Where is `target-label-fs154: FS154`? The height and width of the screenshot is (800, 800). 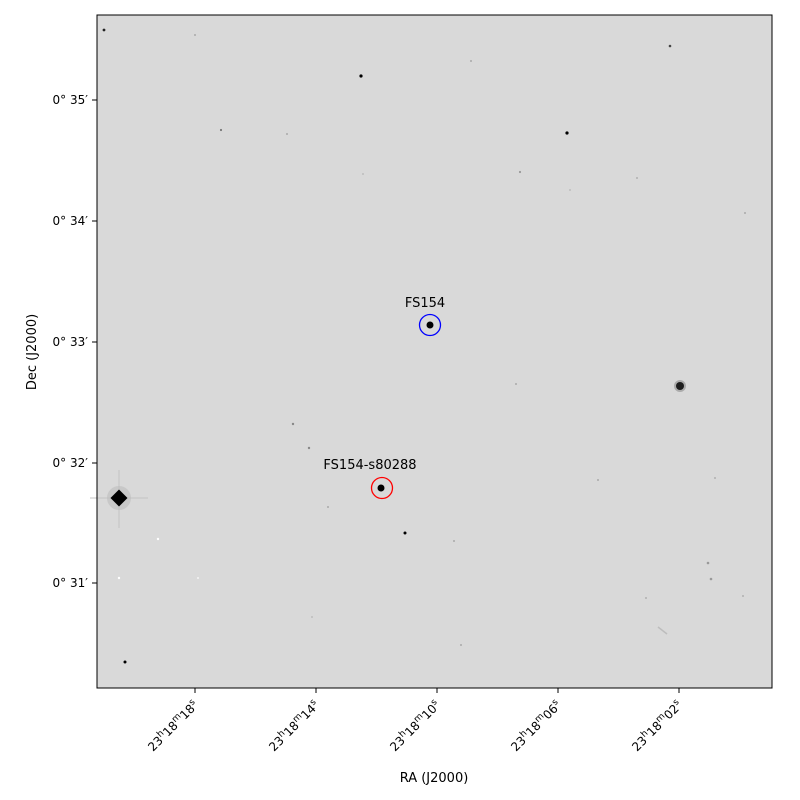
target-label-fs154: FS154 is located at coordinates (425, 303).